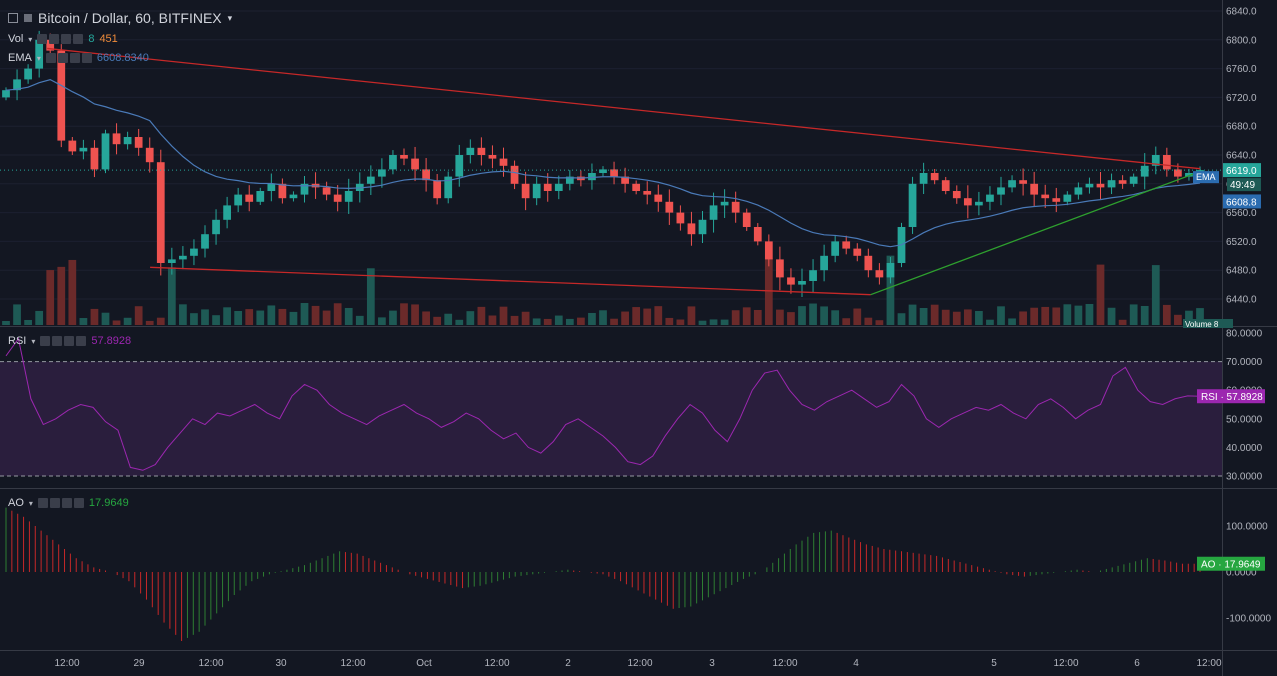 This screenshot has width=1277, height=676. Describe the element at coordinates (1137, 663) in the screenshot. I see `time-axis-label: 6` at that location.